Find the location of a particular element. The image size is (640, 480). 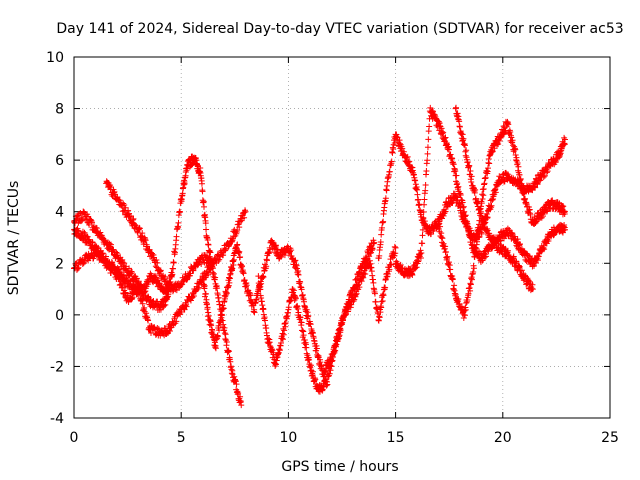

y-tick-label: 2 is located at coordinates (59, 264).